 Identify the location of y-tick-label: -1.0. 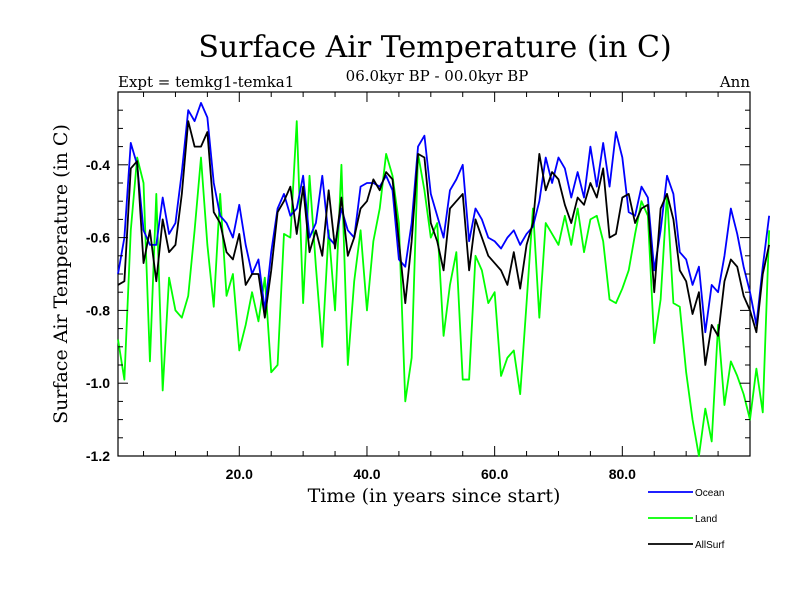
(98, 383).